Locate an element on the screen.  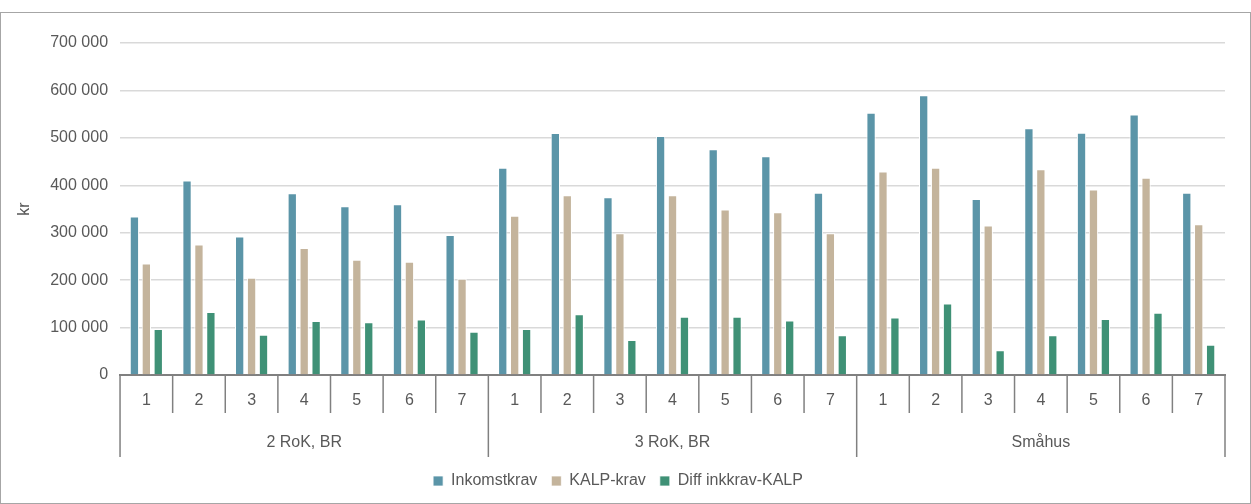
y-tick-label: 0 is located at coordinates (104, 374).